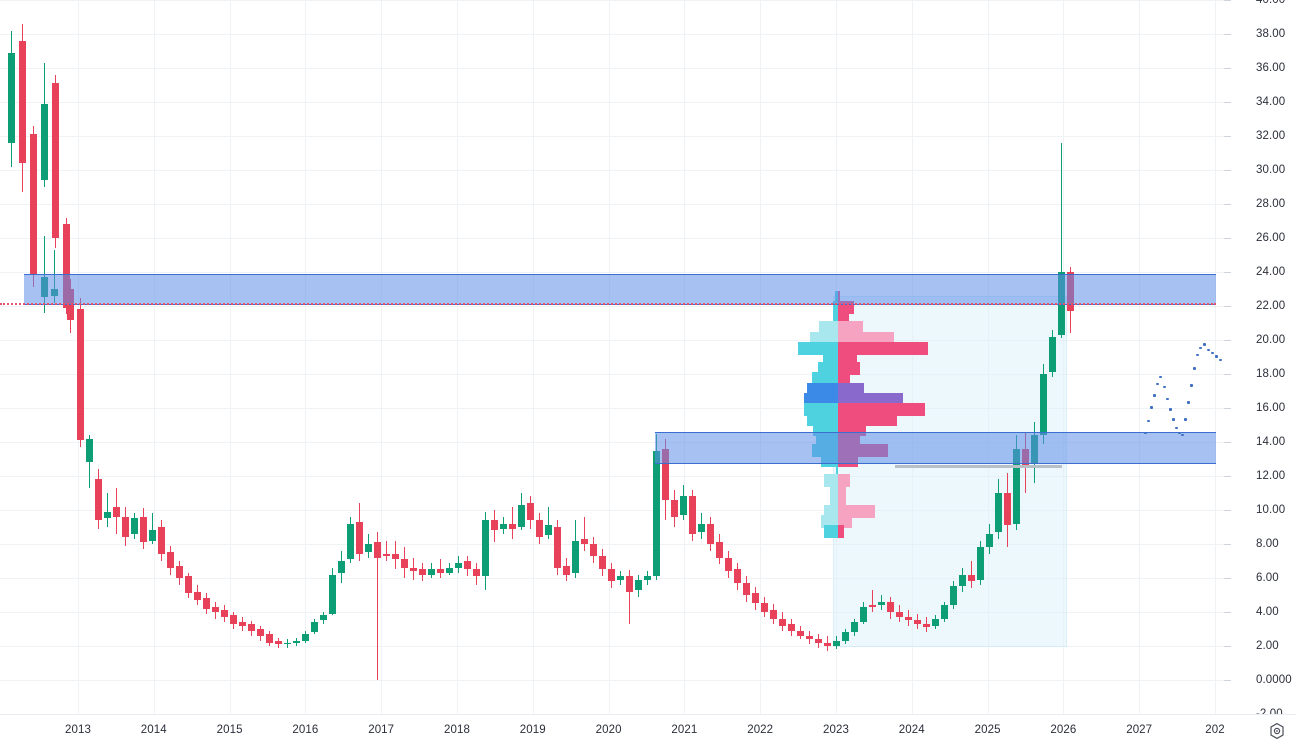 The image size is (1296, 752). I want to click on dotted-price-level-line, so click(608, 303).